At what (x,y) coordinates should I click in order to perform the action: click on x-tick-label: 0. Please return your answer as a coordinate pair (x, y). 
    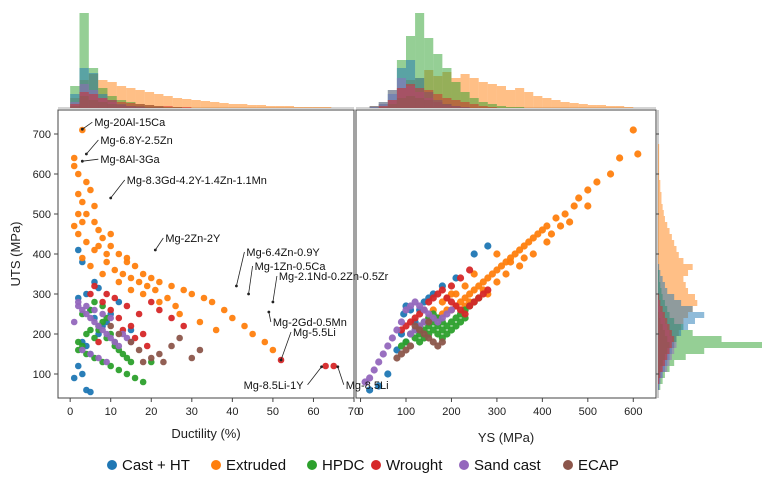
    Looking at the image, I should click on (360, 412).